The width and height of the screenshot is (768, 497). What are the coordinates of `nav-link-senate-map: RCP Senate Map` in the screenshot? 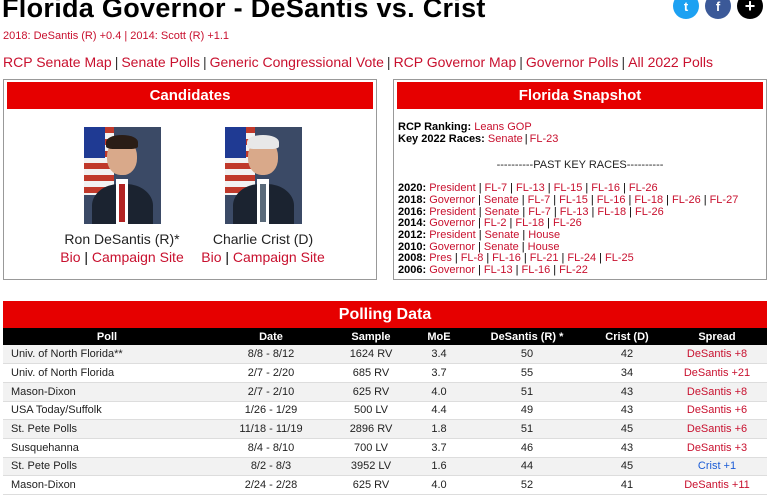 It's located at (57, 62).